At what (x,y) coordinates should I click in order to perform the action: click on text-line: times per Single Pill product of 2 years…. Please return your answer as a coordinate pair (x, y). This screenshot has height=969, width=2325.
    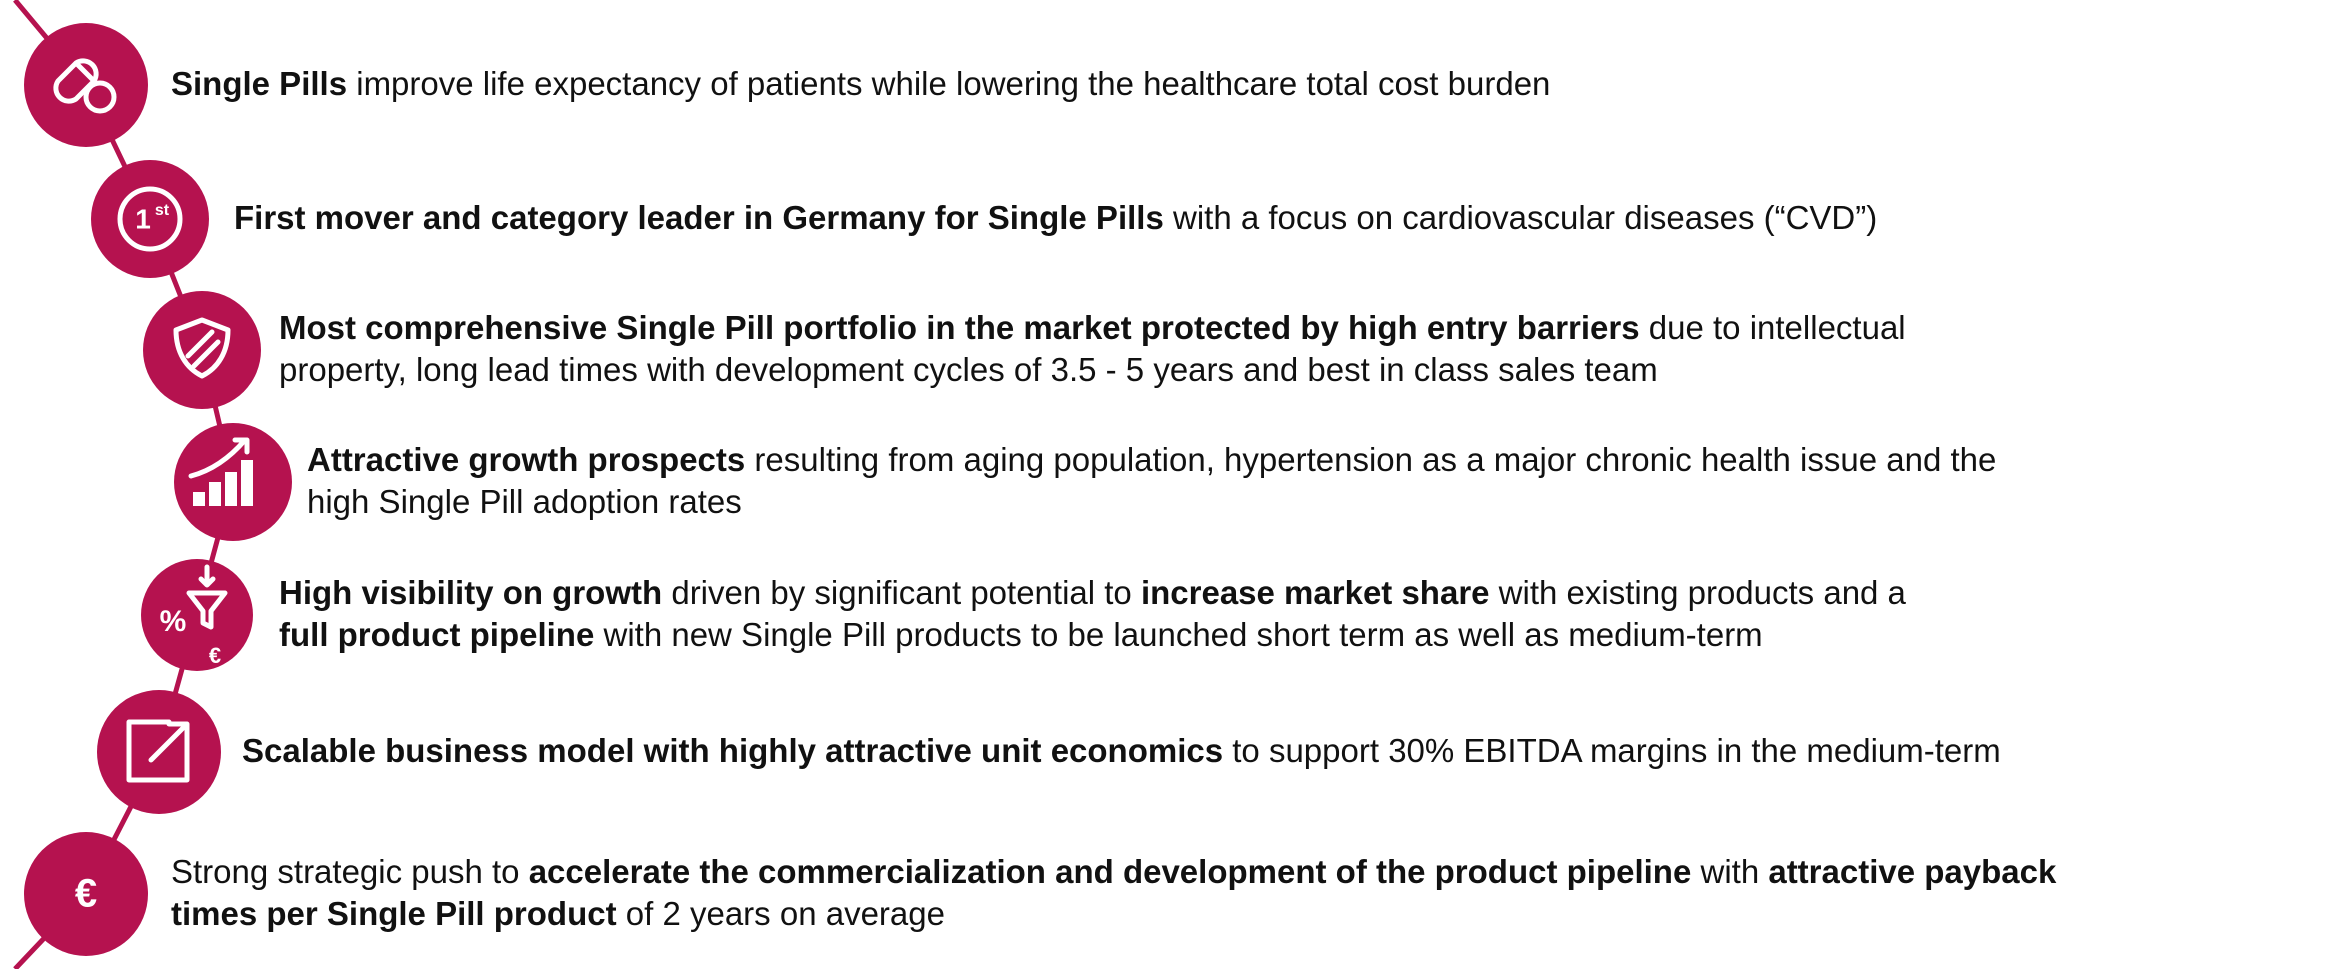
    Looking at the image, I should click on (1113, 914).